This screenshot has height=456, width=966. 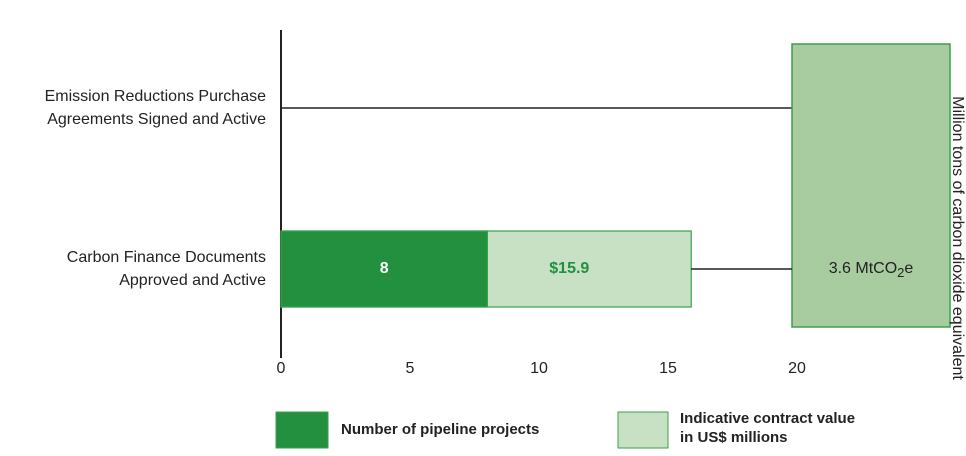 What do you see at coordinates (871, 185) in the screenshot?
I see `annotation-box` at bounding box center [871, 185].